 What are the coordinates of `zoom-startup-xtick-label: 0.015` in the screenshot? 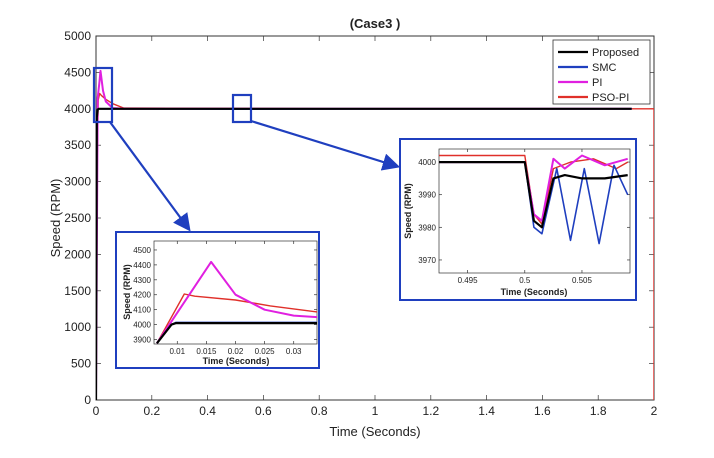 It's located at (206, 351).